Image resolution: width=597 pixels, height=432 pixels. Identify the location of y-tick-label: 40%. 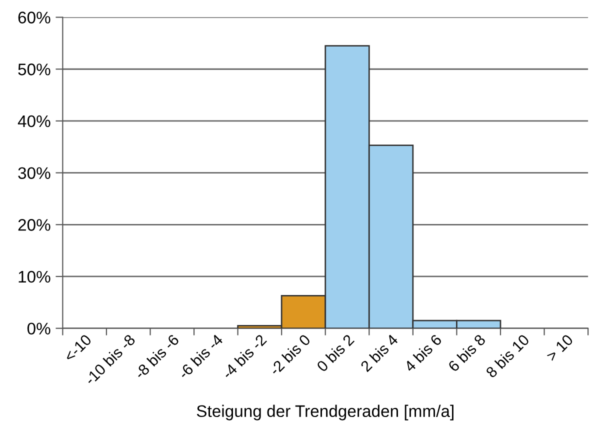
(34, 121).